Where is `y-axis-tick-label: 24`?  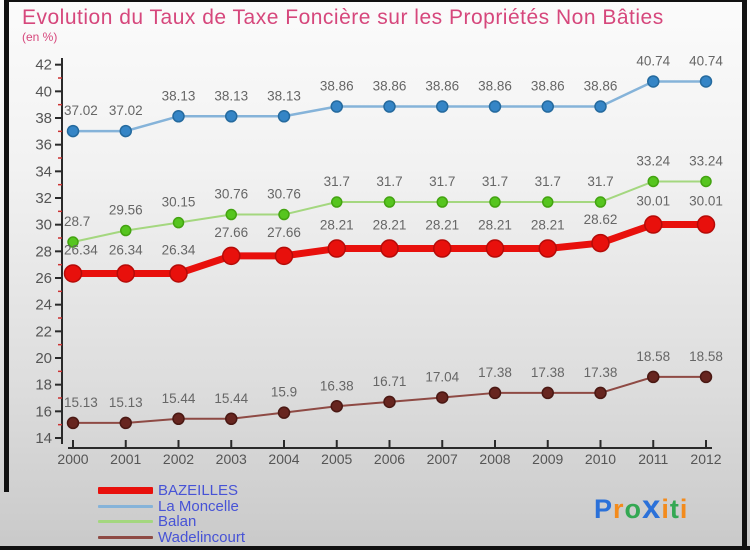 y-axis-tick-label: 24 is located at coordinates (43, 305).